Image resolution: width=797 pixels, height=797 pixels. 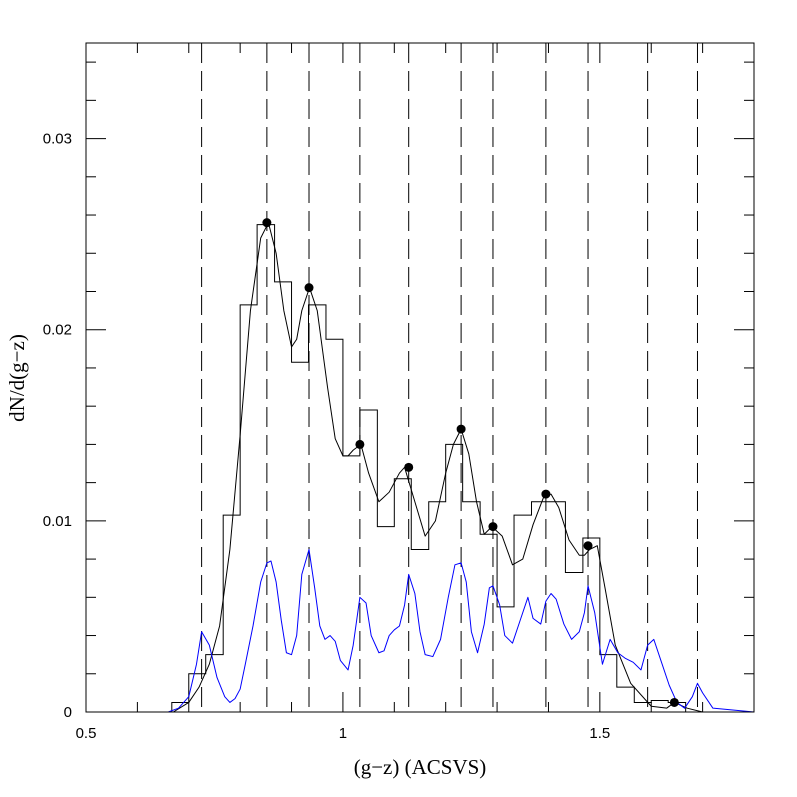 I want to click on x-axis-label: (g−z) (ACSVS), so click(x=420, y=767).